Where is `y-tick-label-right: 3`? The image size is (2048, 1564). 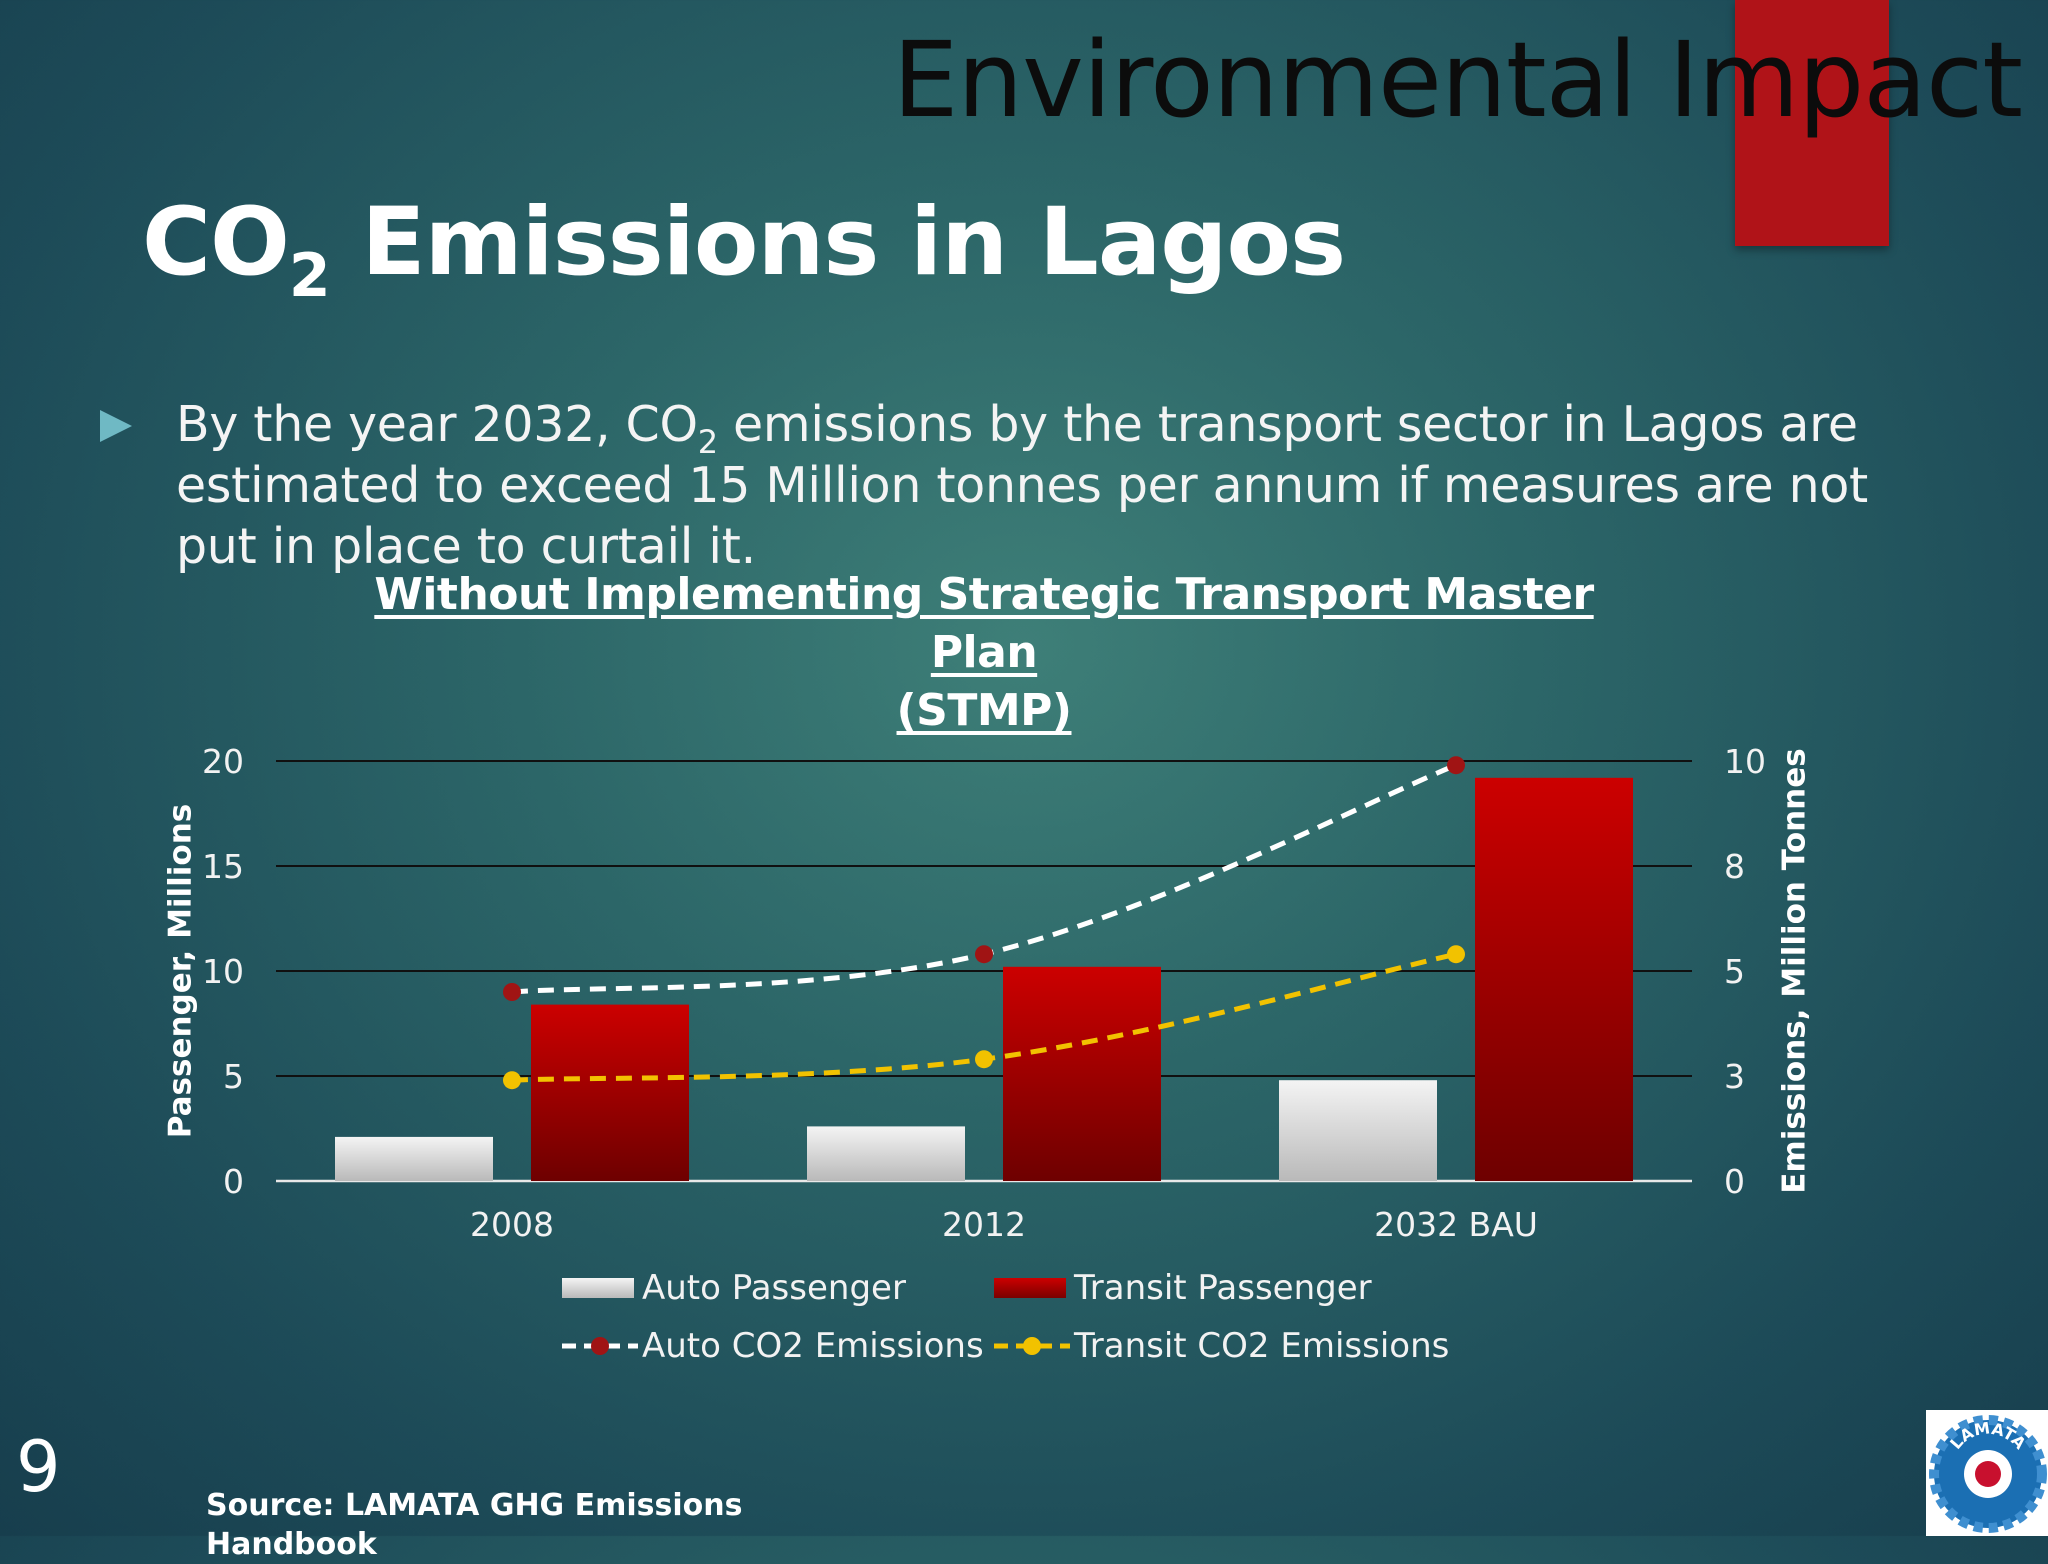
y-tick-label-right: 3 is located at coordinates (1734, 1076).